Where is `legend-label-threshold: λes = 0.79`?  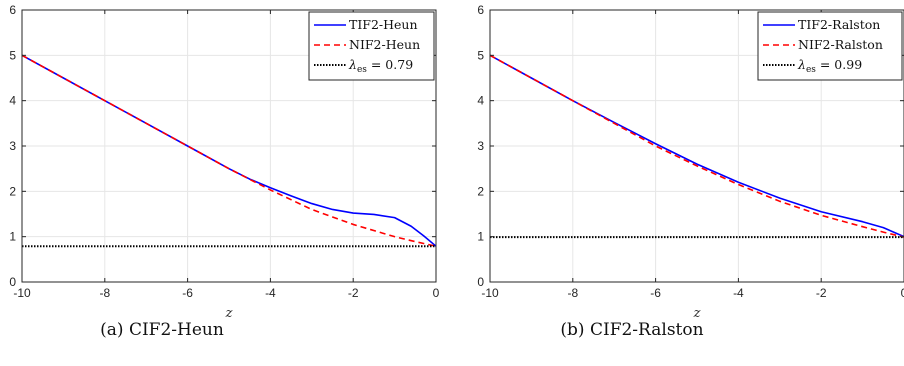 legend-label-threshold: λes = 0.79 is located at coordinates (380, 66).